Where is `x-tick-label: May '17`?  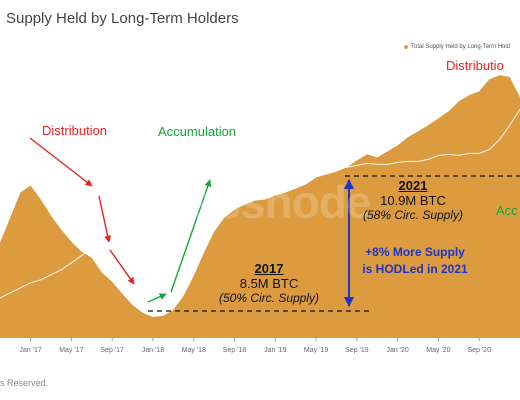 x-tick-label: May '17 is located at coordinates (71, 350).